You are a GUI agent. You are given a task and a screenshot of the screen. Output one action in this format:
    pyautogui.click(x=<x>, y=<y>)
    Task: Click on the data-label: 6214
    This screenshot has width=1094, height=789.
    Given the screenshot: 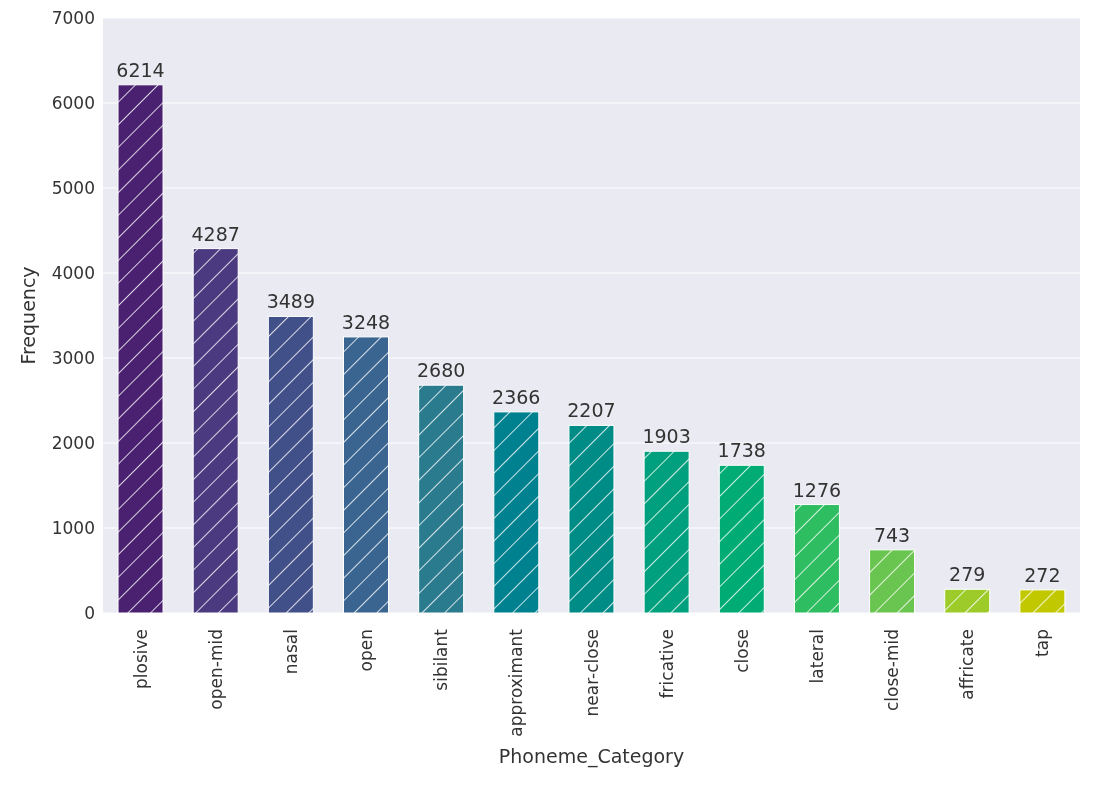 What is the action you would take?
    pyautogui.click(x=140, y=69)
    